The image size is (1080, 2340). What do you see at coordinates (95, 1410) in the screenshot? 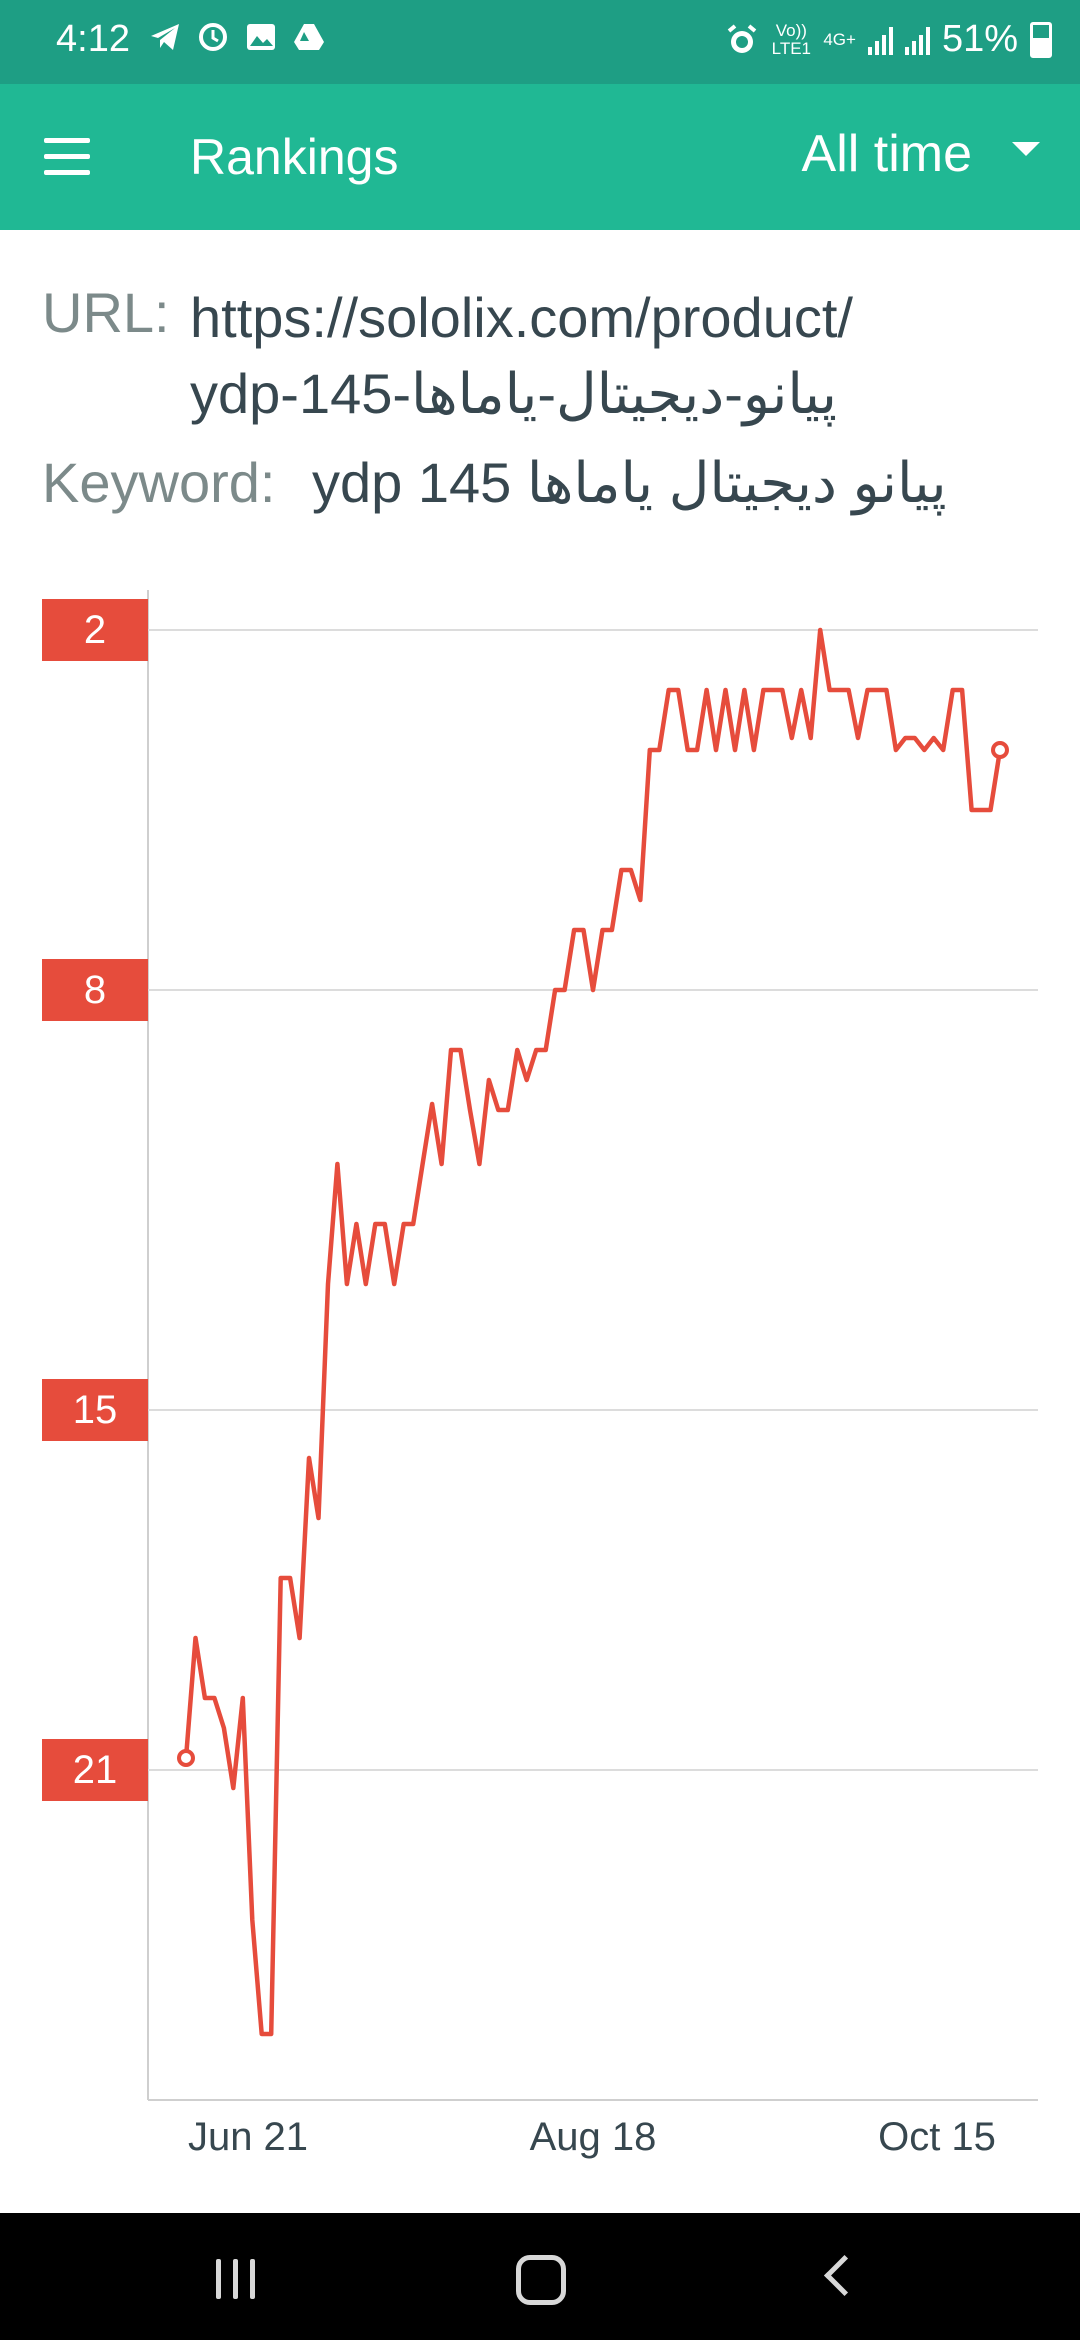
I see `y-tick-label: 15` at bounding box center [95, 1410].